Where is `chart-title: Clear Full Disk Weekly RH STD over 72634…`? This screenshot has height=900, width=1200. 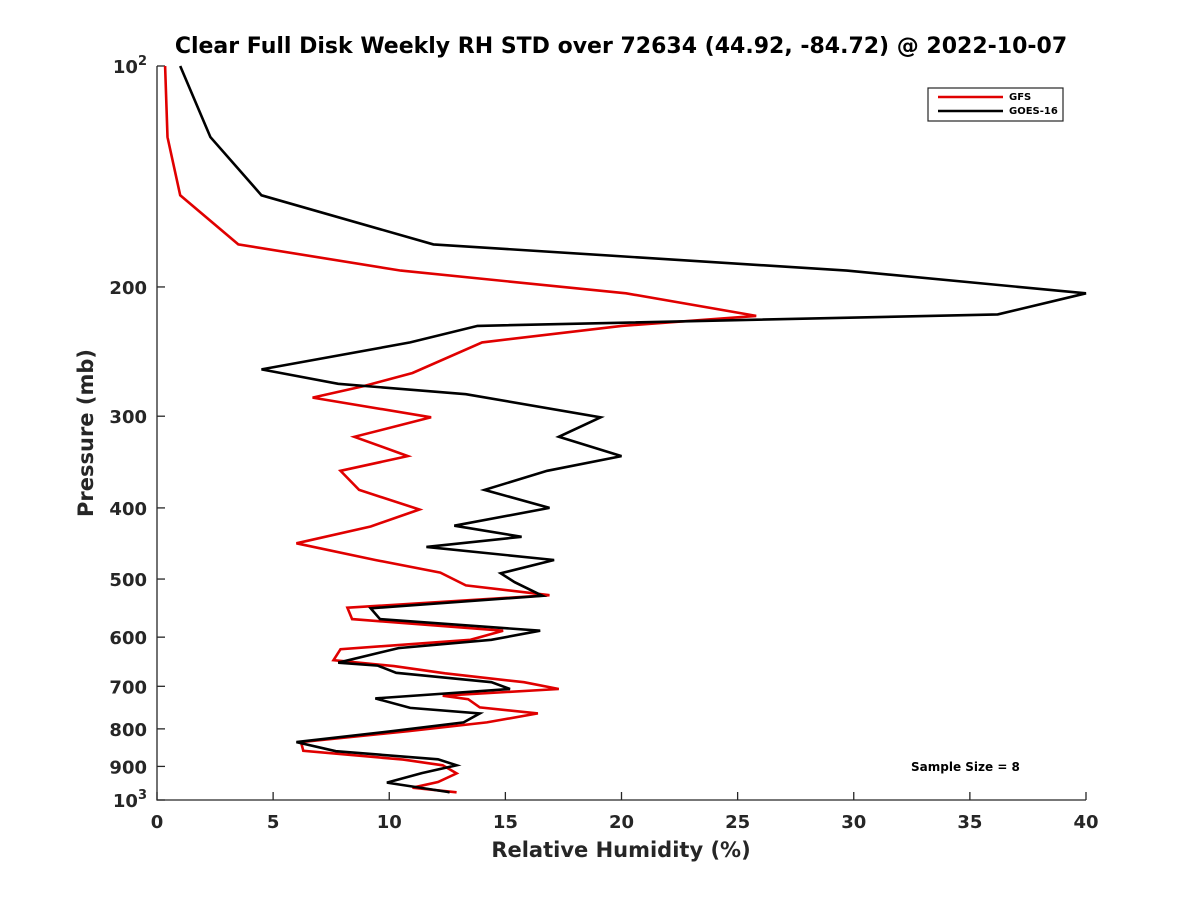 chart-title: Clear Full Disk Weekly RH STD over 72634… is located at coordinates (621, 46).